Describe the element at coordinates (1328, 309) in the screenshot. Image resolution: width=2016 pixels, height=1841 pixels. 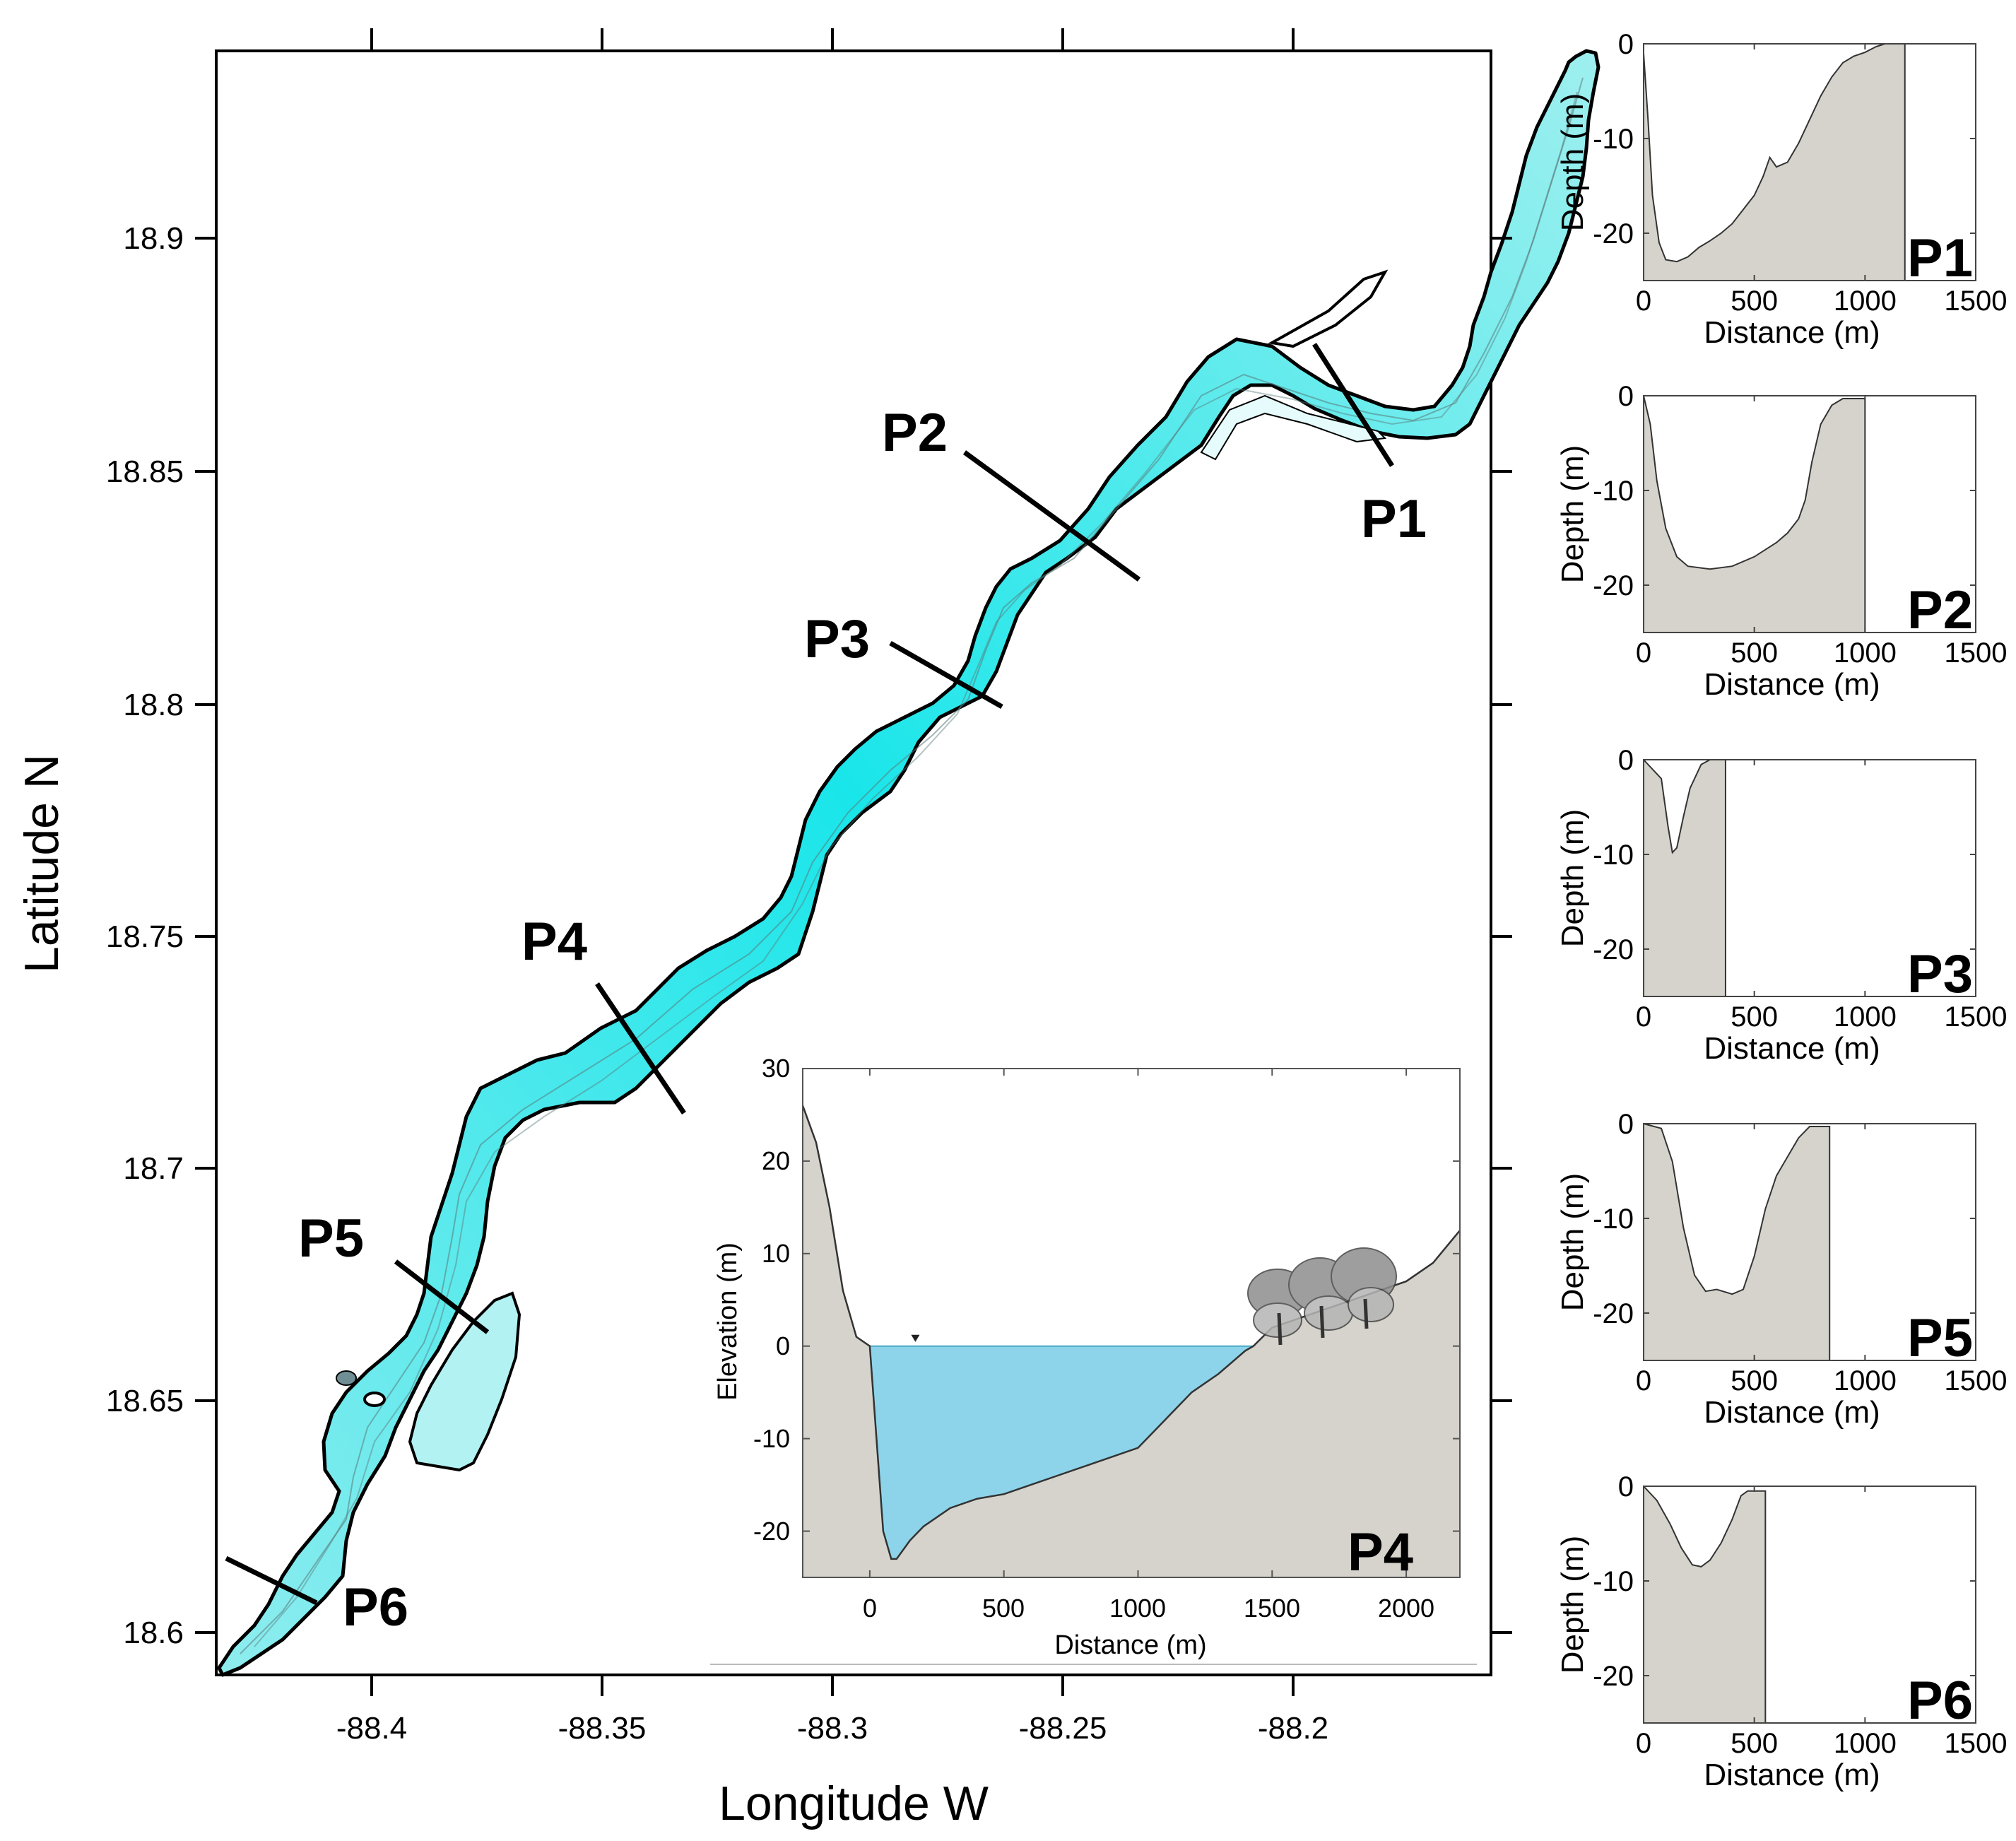
I see `island-outline` at that location.